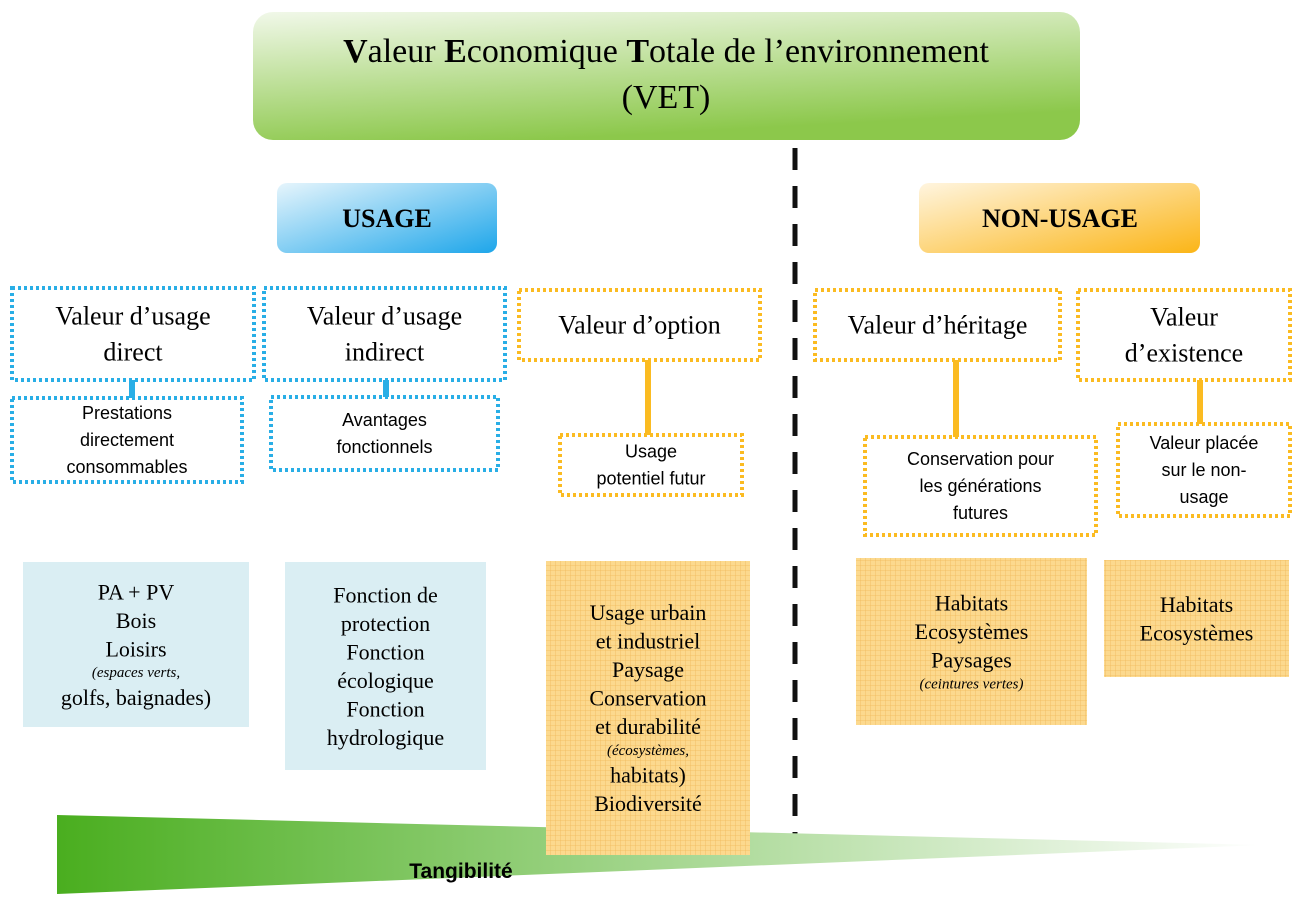 This screenshot has height=923, width=1296. I want to click on nature-label: Conservation pour, so click(980, 459).